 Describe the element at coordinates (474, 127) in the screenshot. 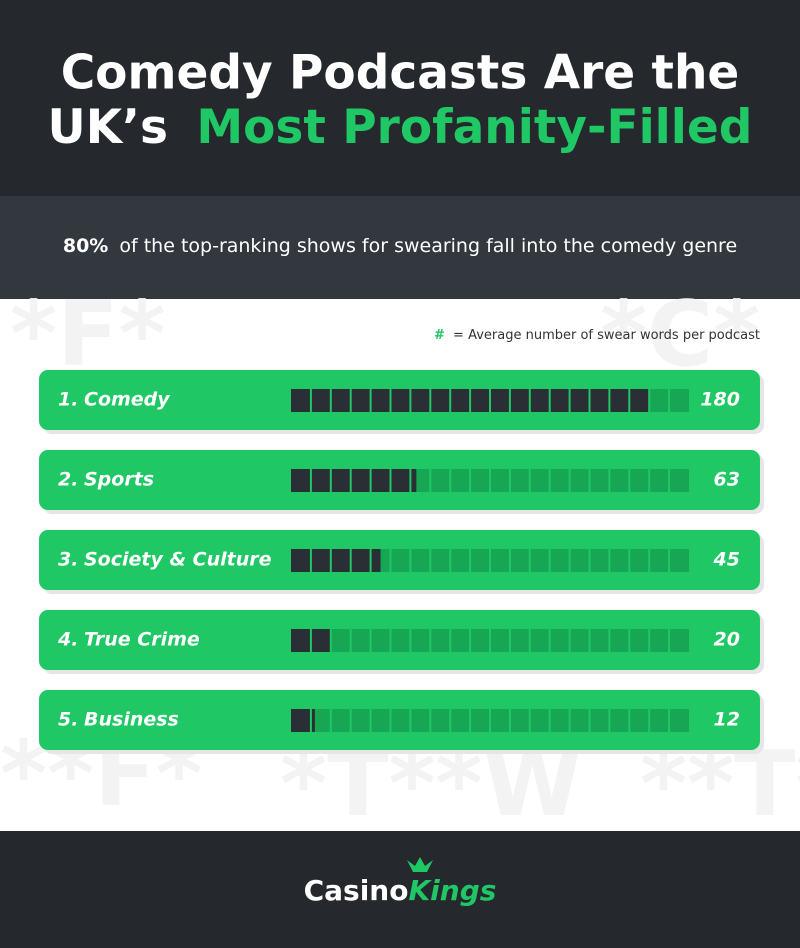

I see `title-highlight: Most Profanity-Filled` at that location.